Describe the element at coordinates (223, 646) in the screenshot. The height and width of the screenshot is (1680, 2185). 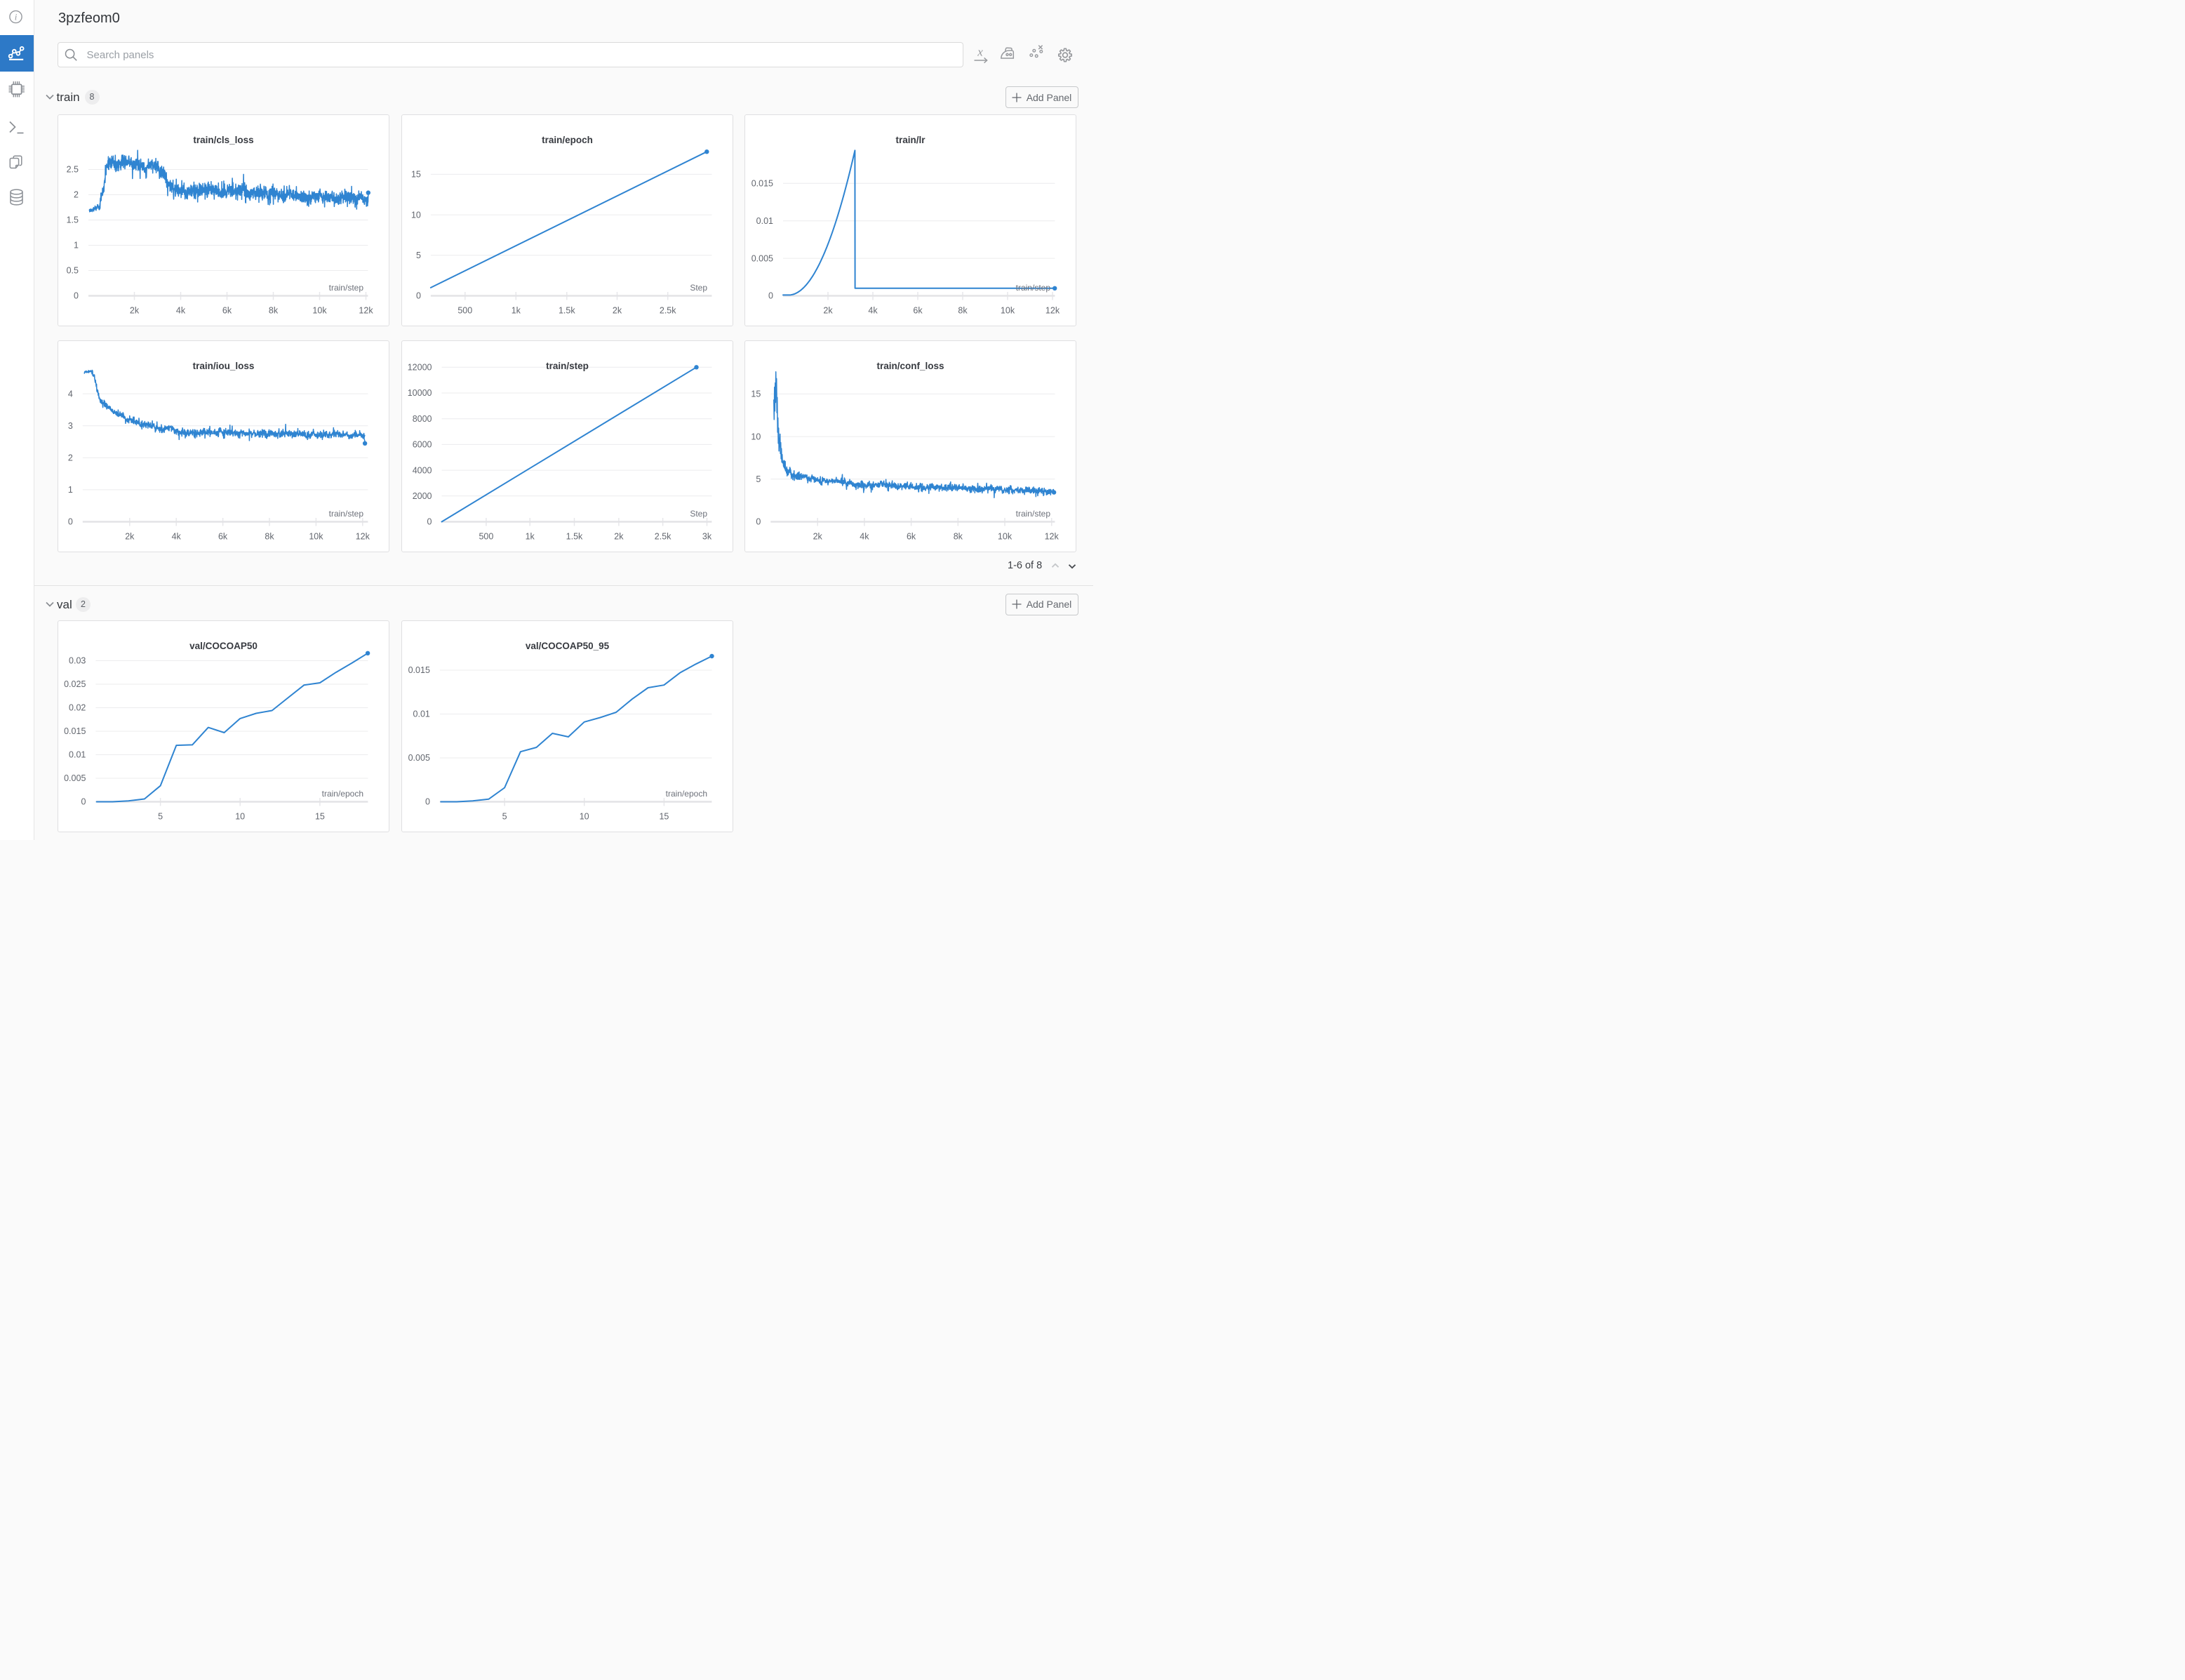
I see `svg-text: val/COCOAP50` at that location.